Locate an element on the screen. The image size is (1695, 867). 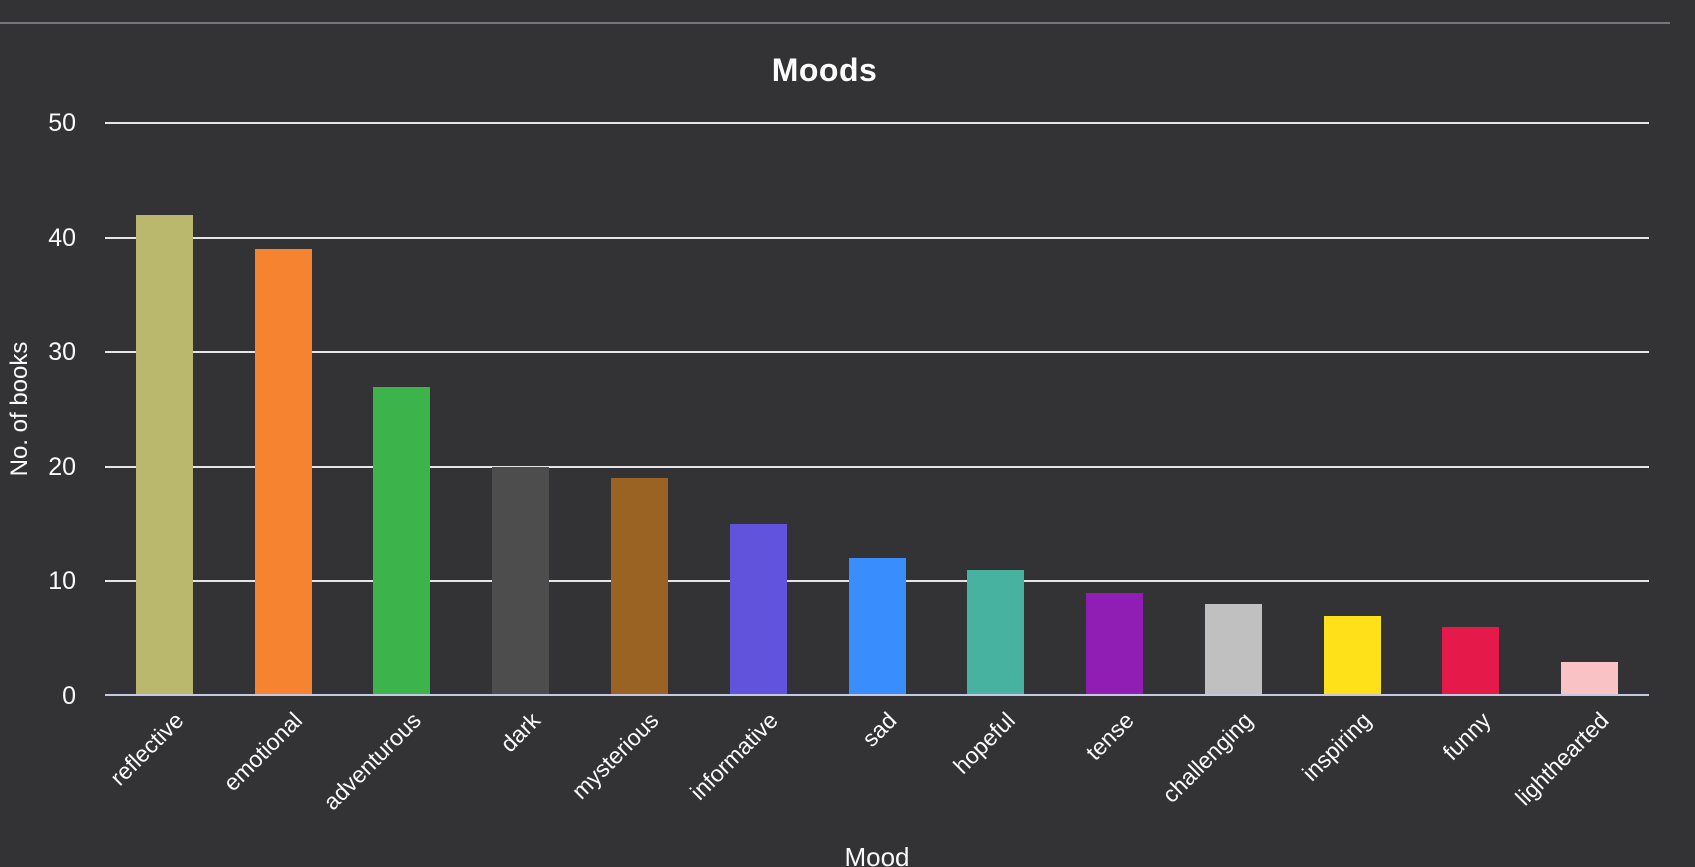
x-tick-label: funny is located at coordinates (1466, 736).